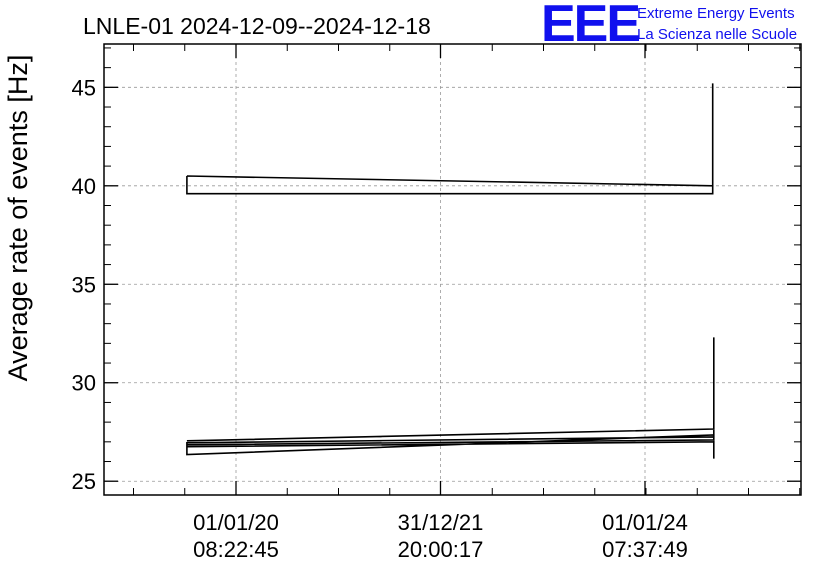 The width and height of the screenshot is (836, 572). Describe the element at coordinates (257, 26) in the screenshot. I see `chart-title: LNLE-01 2024-12-09--2024-12-18` at that location.